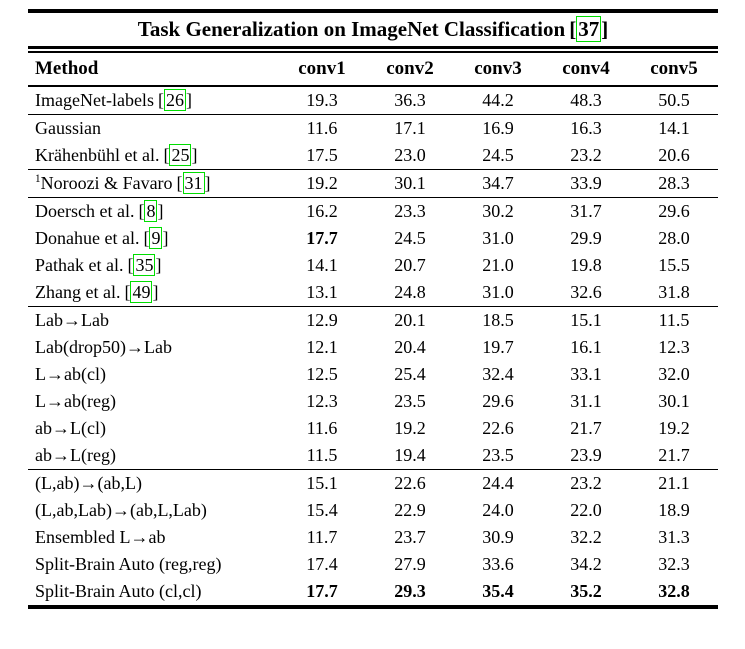  I want to click on method-name: Split-Brain Auto (cl,cl), so click(118, 591).